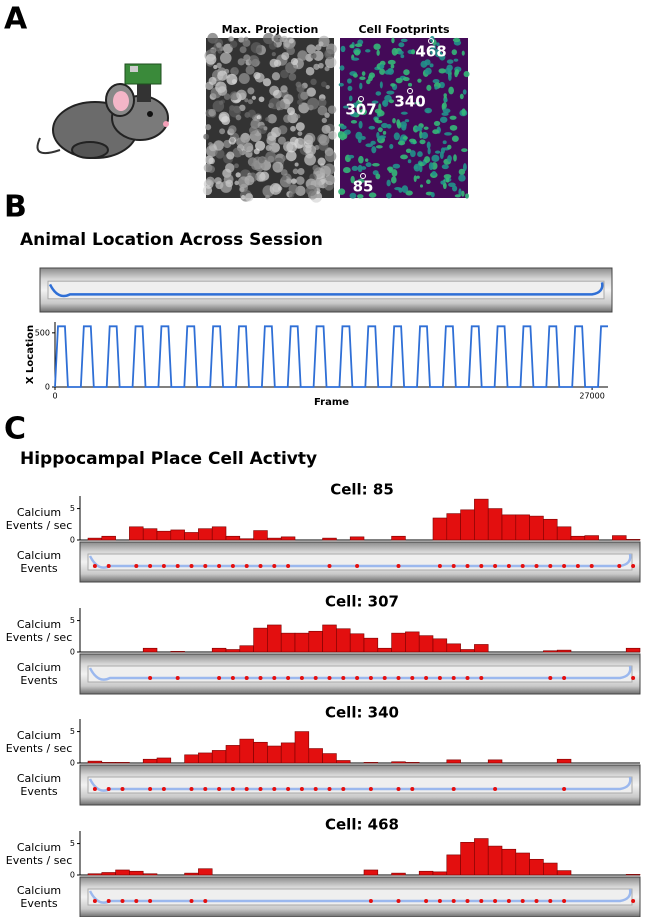  Describe the element at coordinates (409, 102) in the screenshot. I see `cell-label: 340` at that location.